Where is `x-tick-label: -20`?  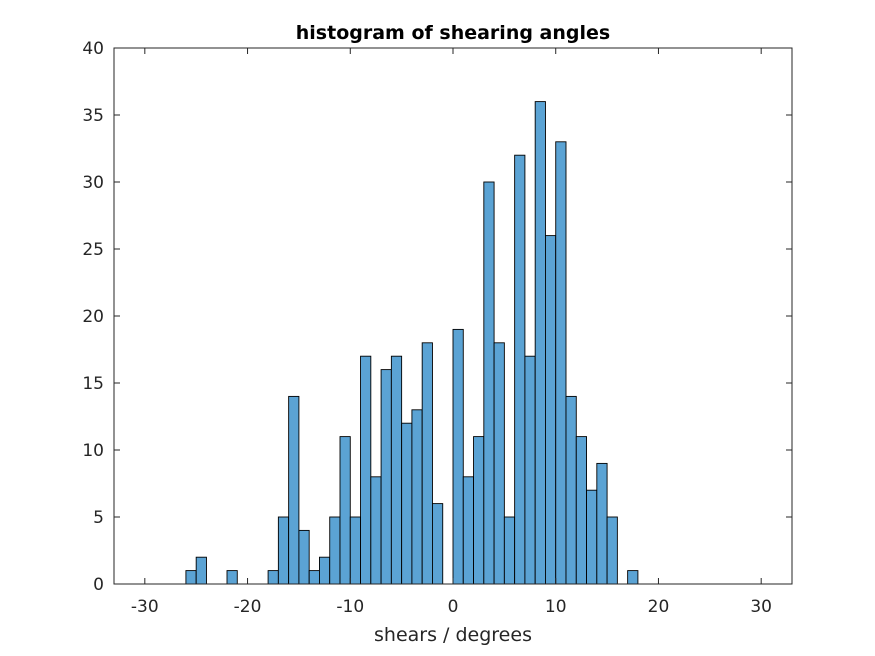 x-tick-label: -20 is located at coordinates (248, 607).